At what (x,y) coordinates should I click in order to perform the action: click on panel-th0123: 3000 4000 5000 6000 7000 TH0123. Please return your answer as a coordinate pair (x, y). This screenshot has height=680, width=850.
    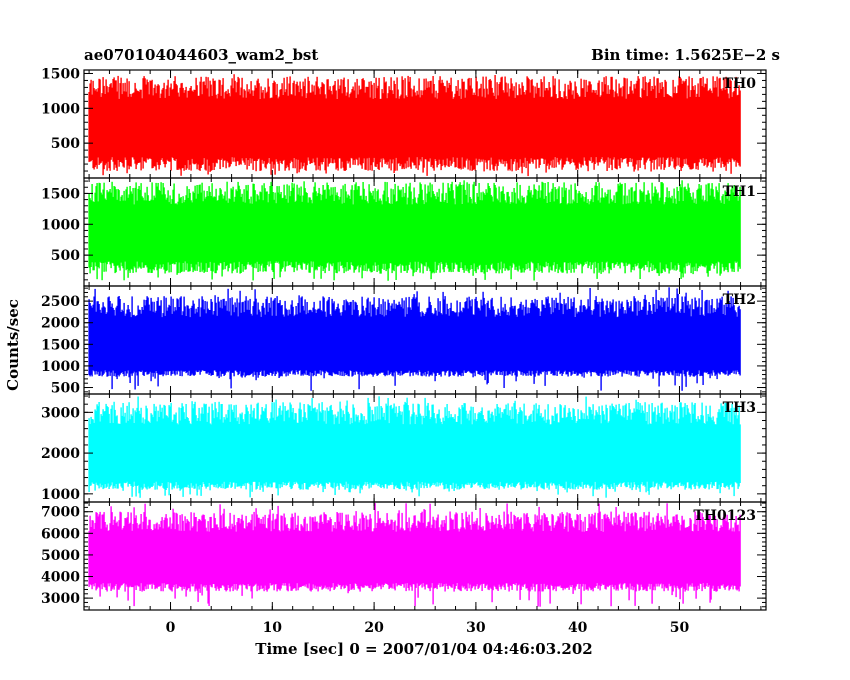
    Looking at the image, I should click on (404, 556).